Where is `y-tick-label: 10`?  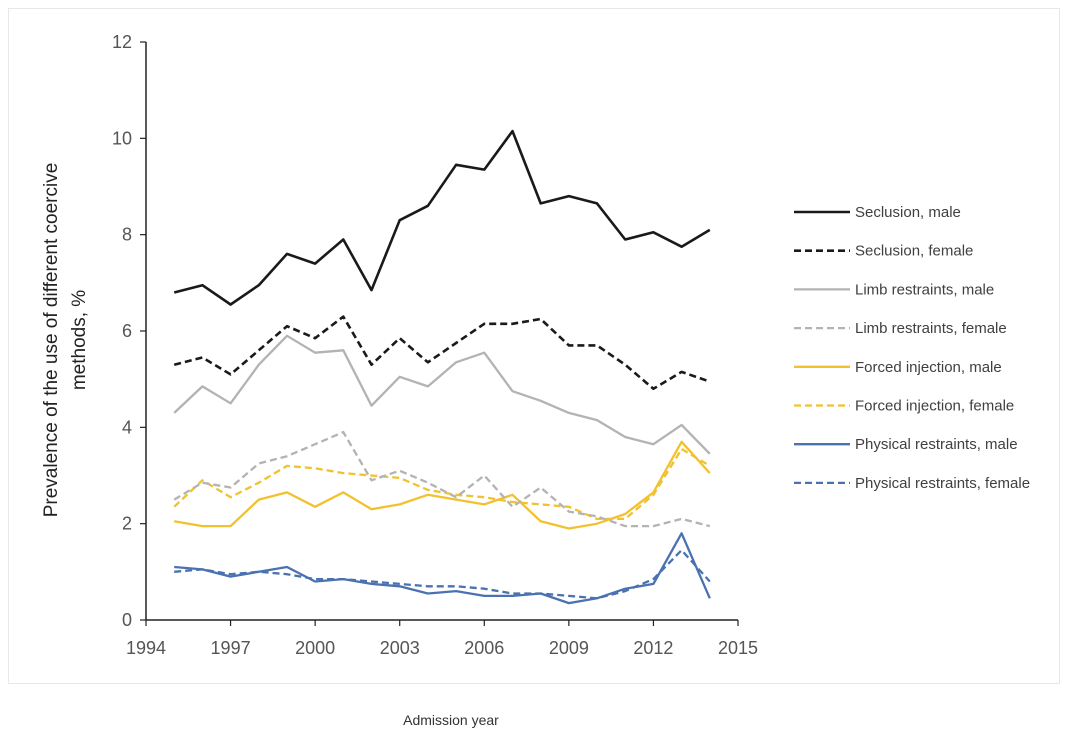 y-tick-label: 10 is located at coordinates (122, 138).